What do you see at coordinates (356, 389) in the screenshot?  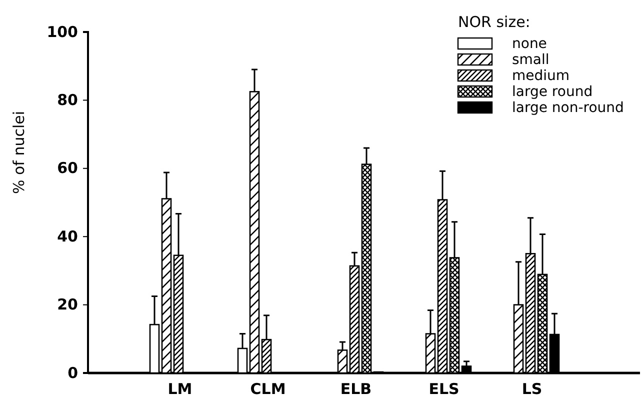 I see `x-tick-label: ELB` at bounding box center [356, 389].